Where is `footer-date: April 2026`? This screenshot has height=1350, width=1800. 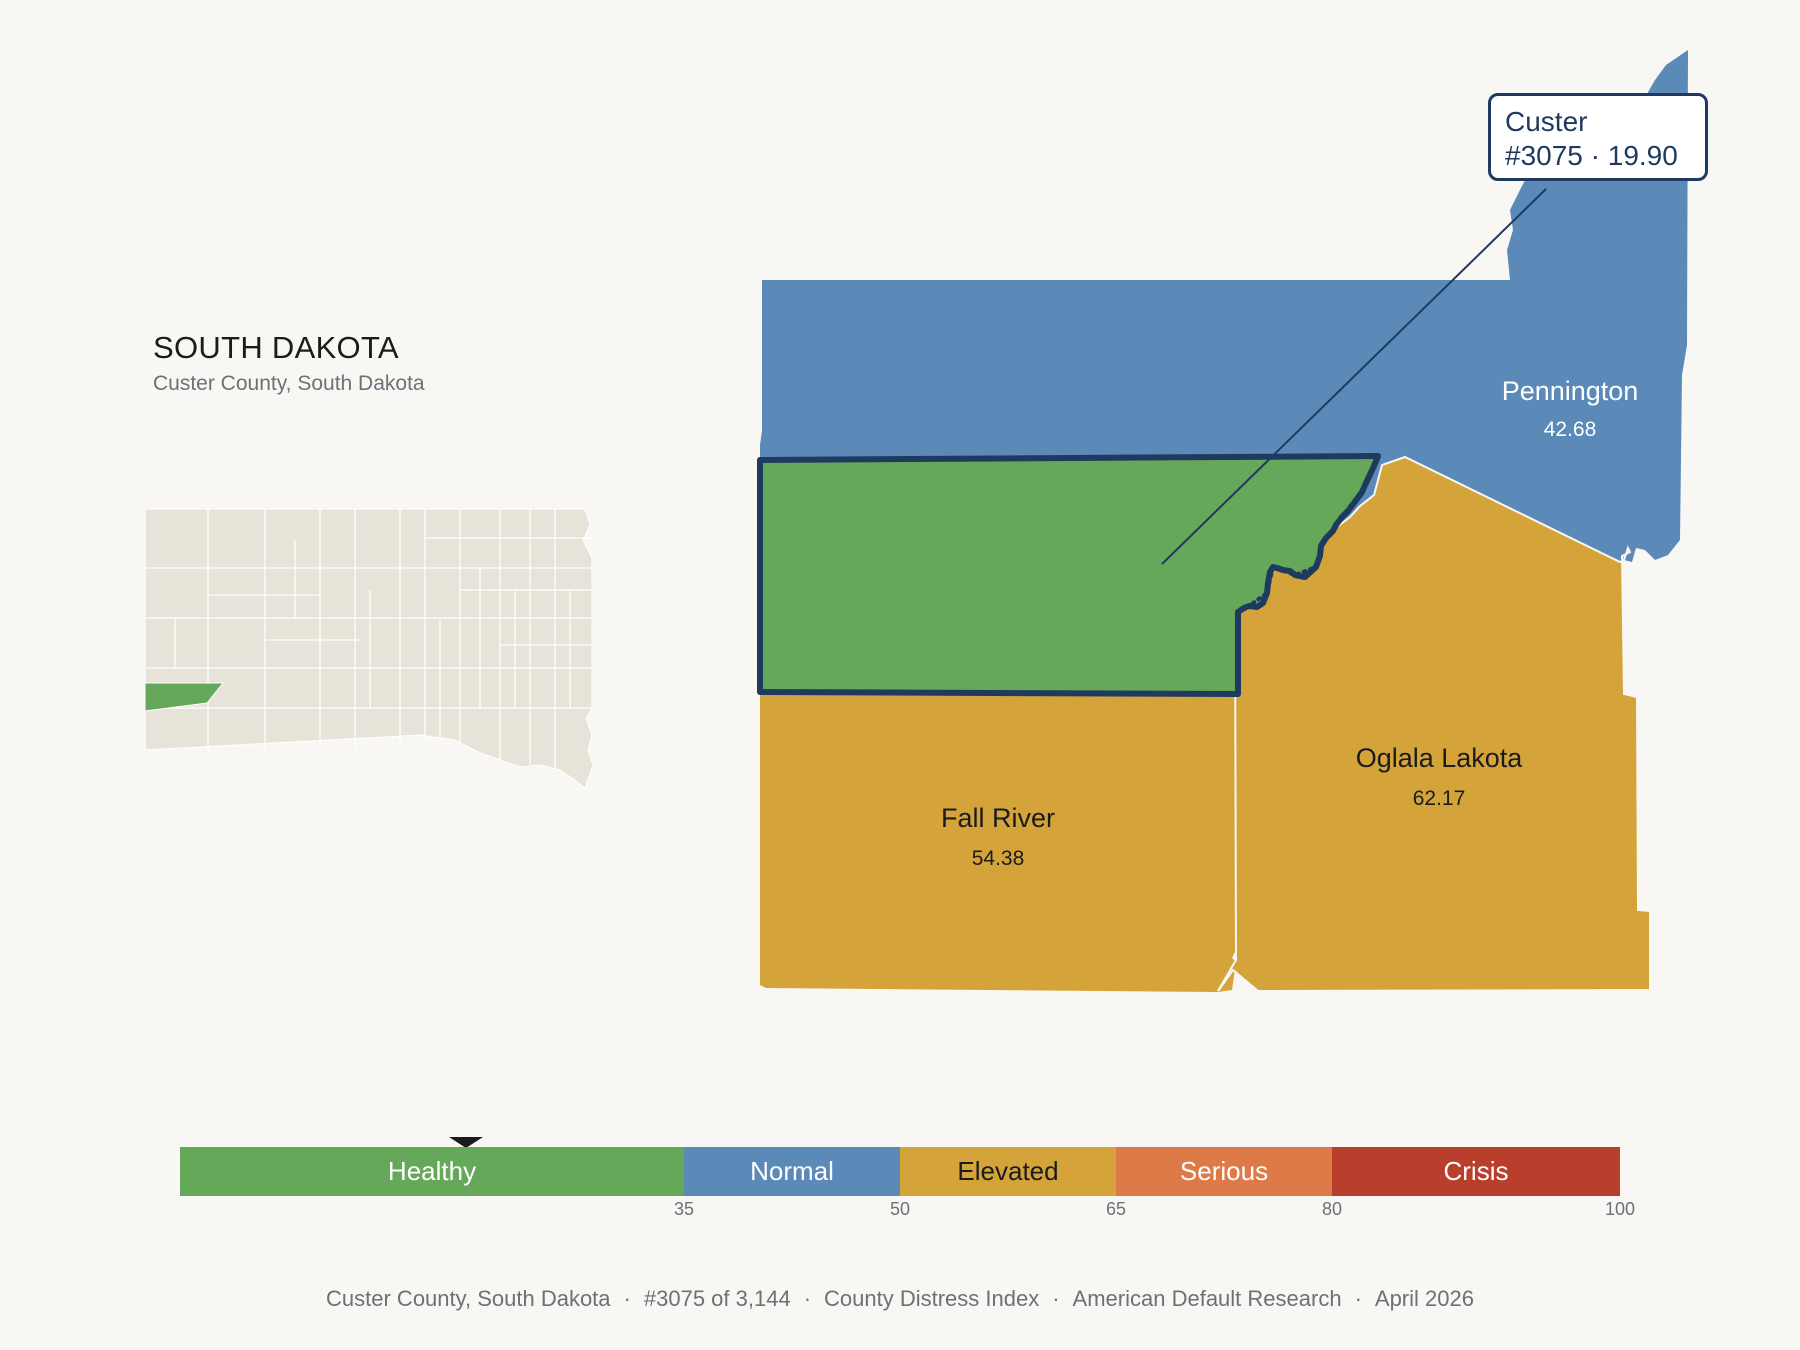
footer-date: April 2026 is located at coordinates (1424, 1298).